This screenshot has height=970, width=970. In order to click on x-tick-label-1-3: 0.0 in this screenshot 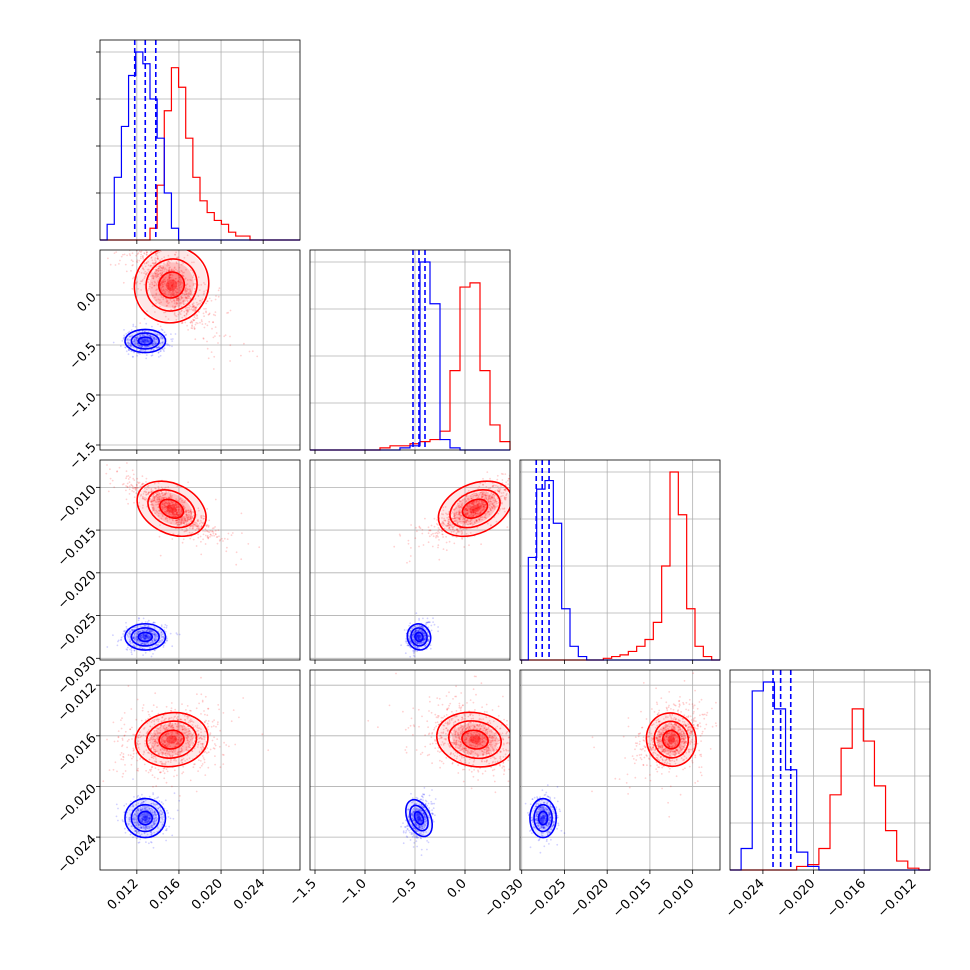, I will do `click(457, 888)`.